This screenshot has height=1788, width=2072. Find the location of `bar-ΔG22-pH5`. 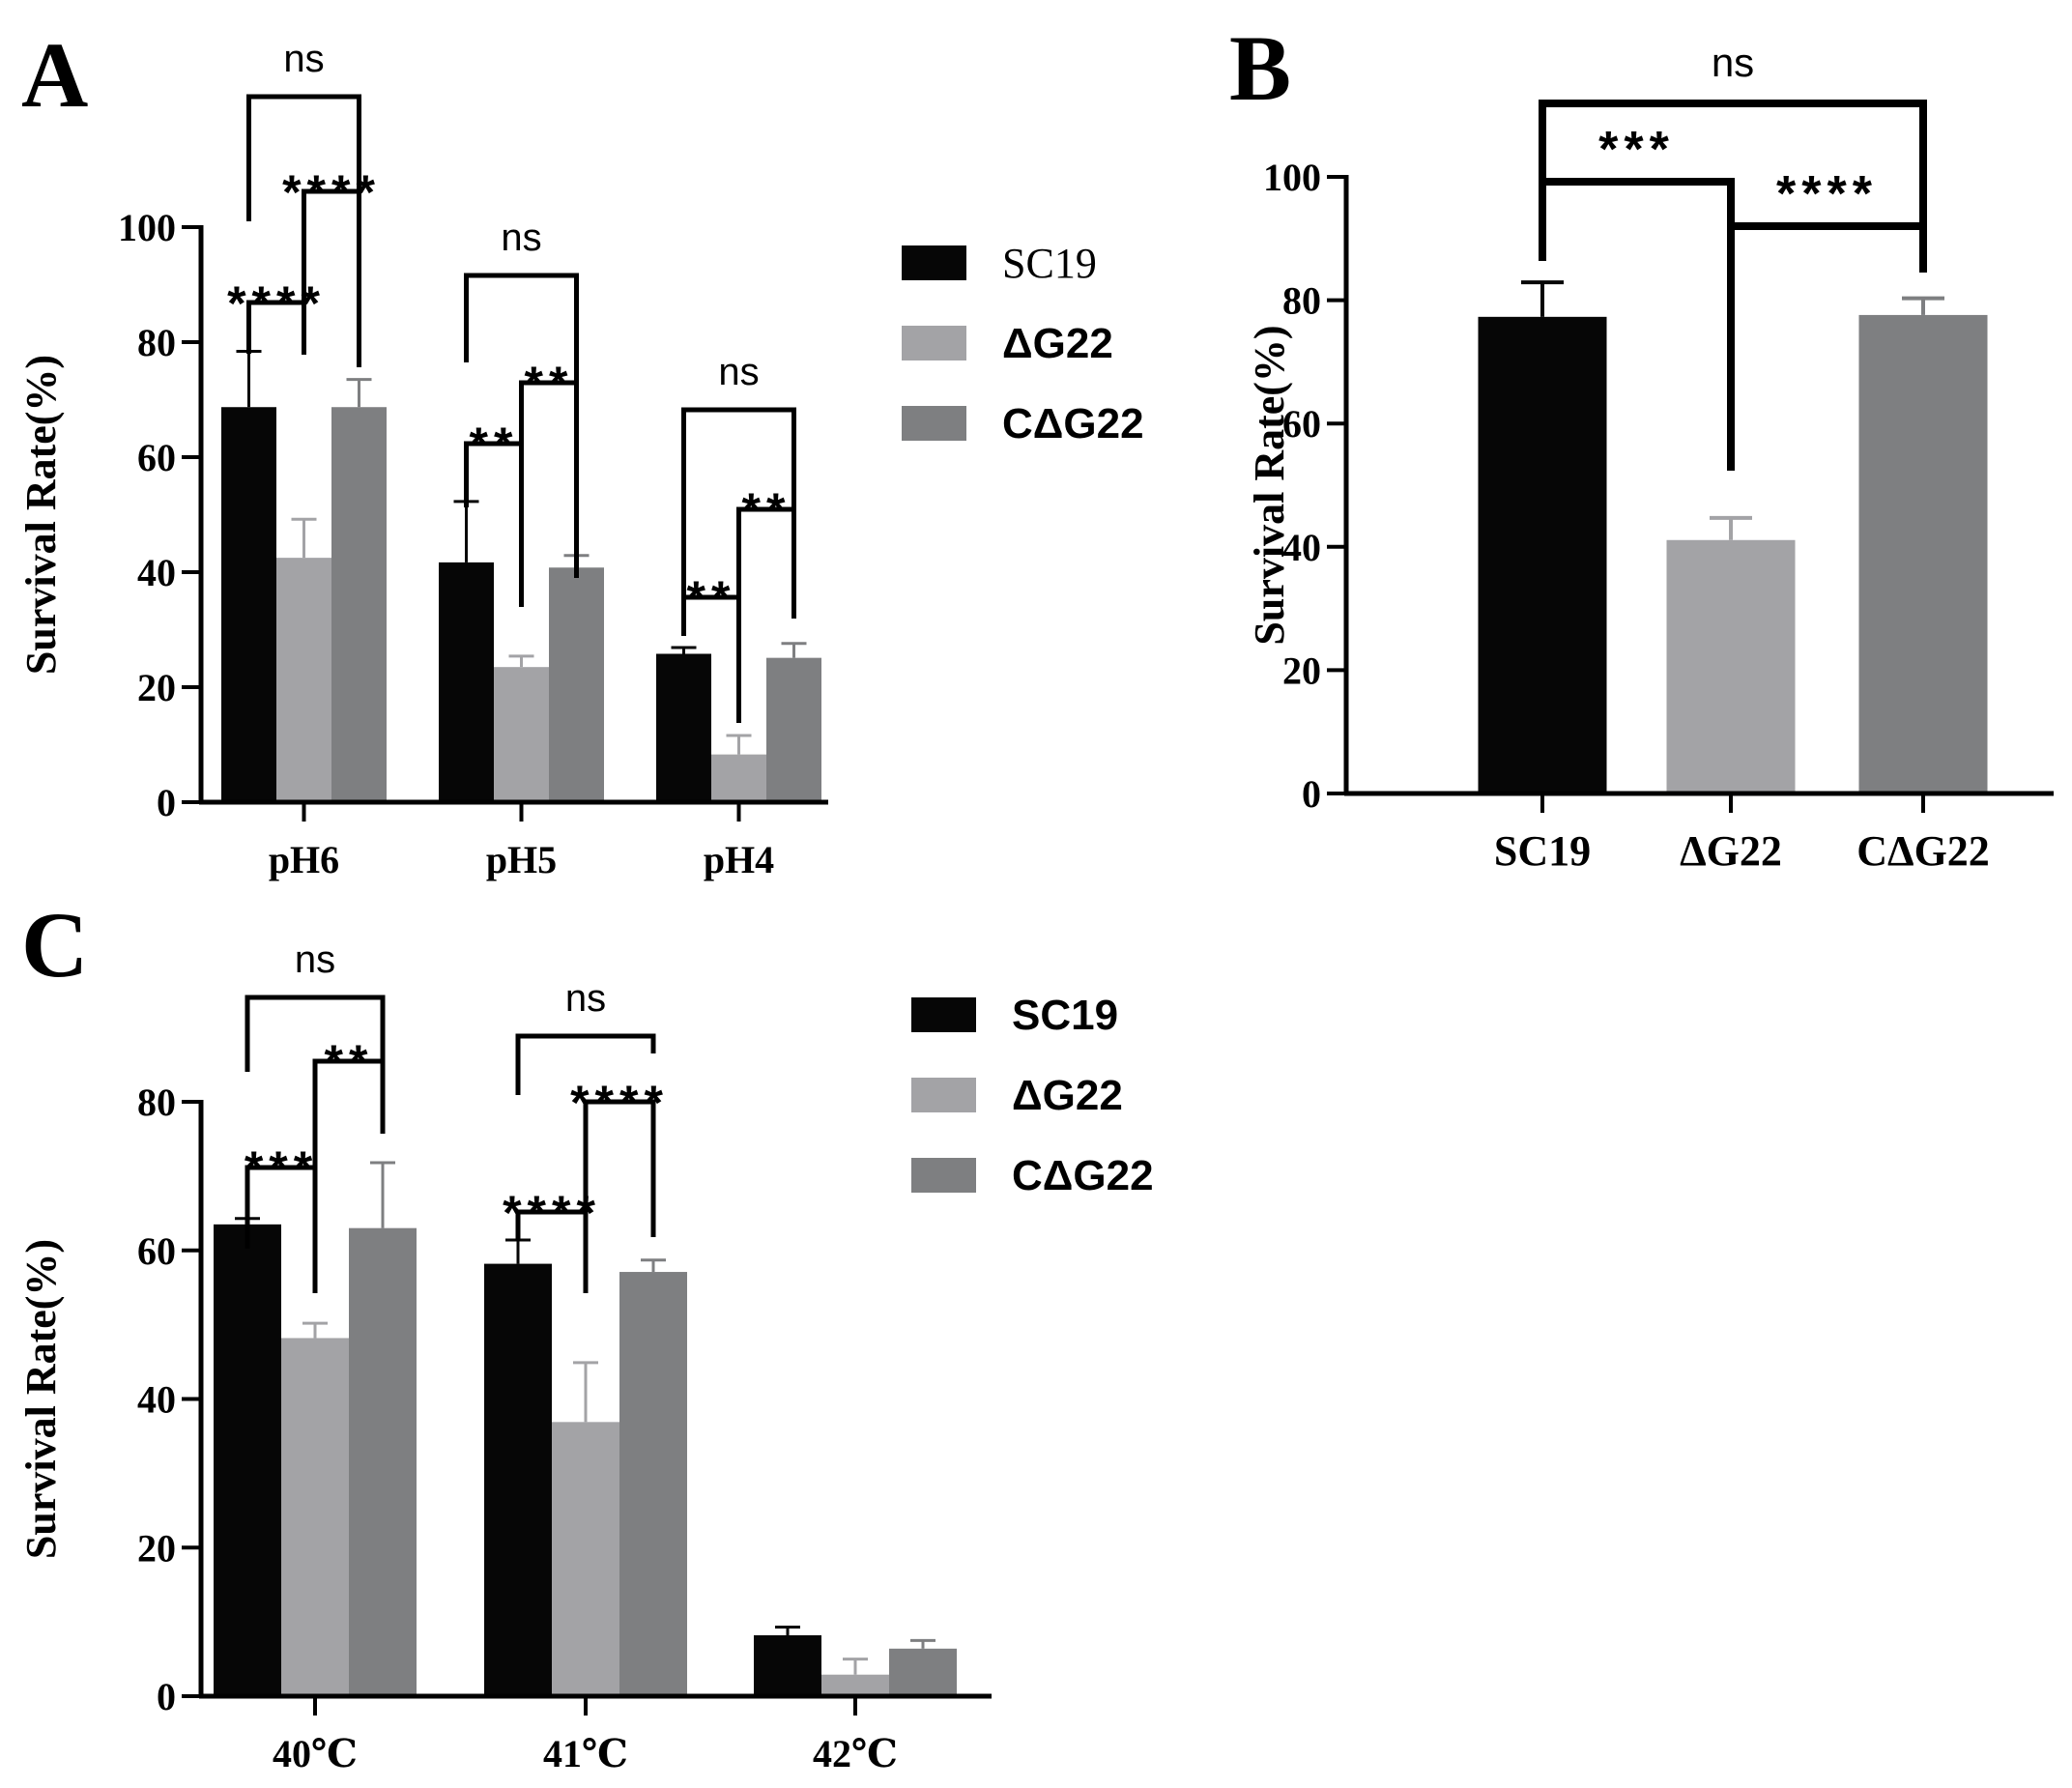

bar-ΔG22-pH5 is located at coordinates (521, 734).